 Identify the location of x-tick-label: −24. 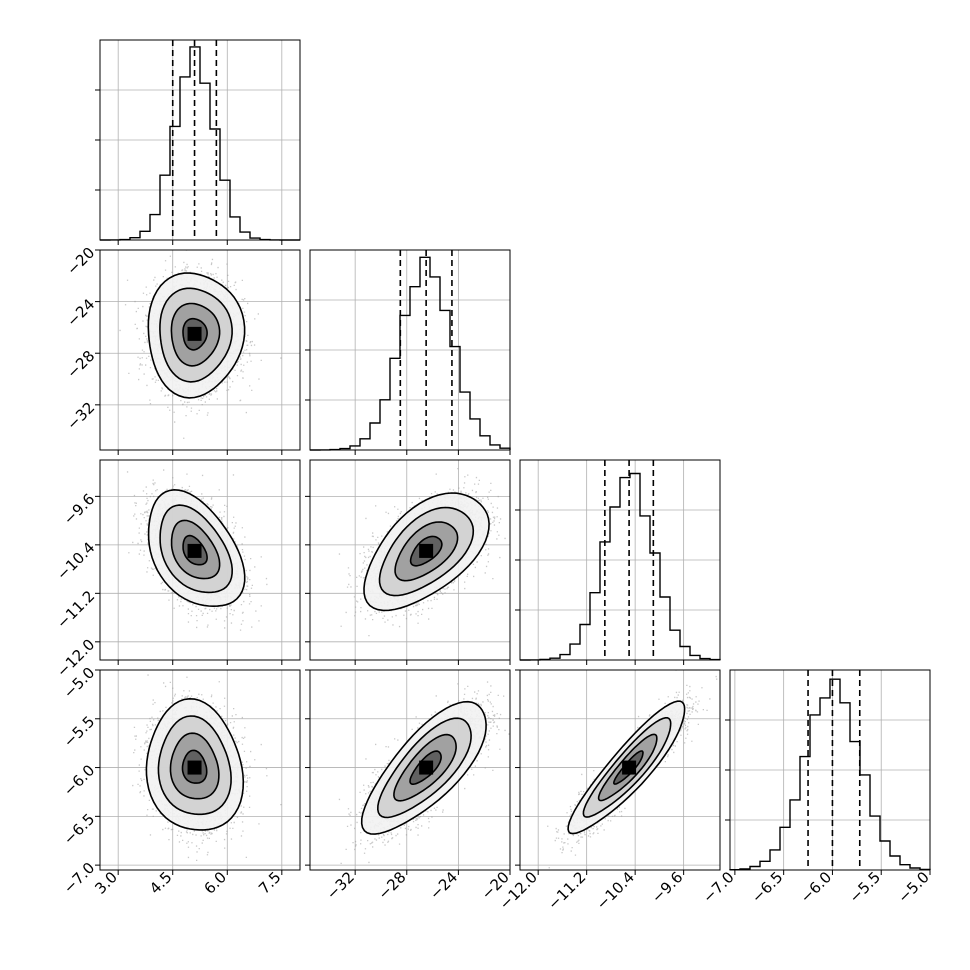
(443, 885).